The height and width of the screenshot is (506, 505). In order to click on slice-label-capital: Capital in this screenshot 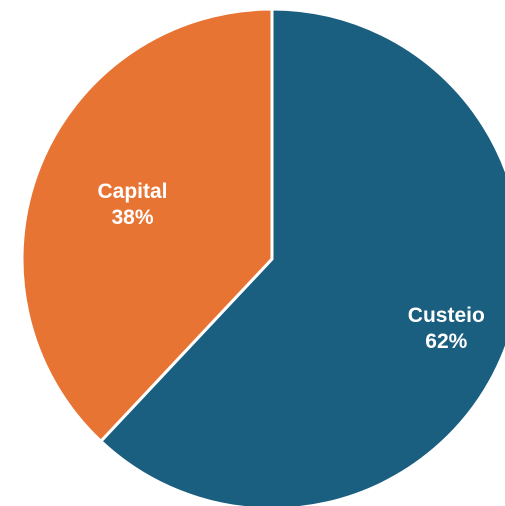, I will do `click(132, 191)`.